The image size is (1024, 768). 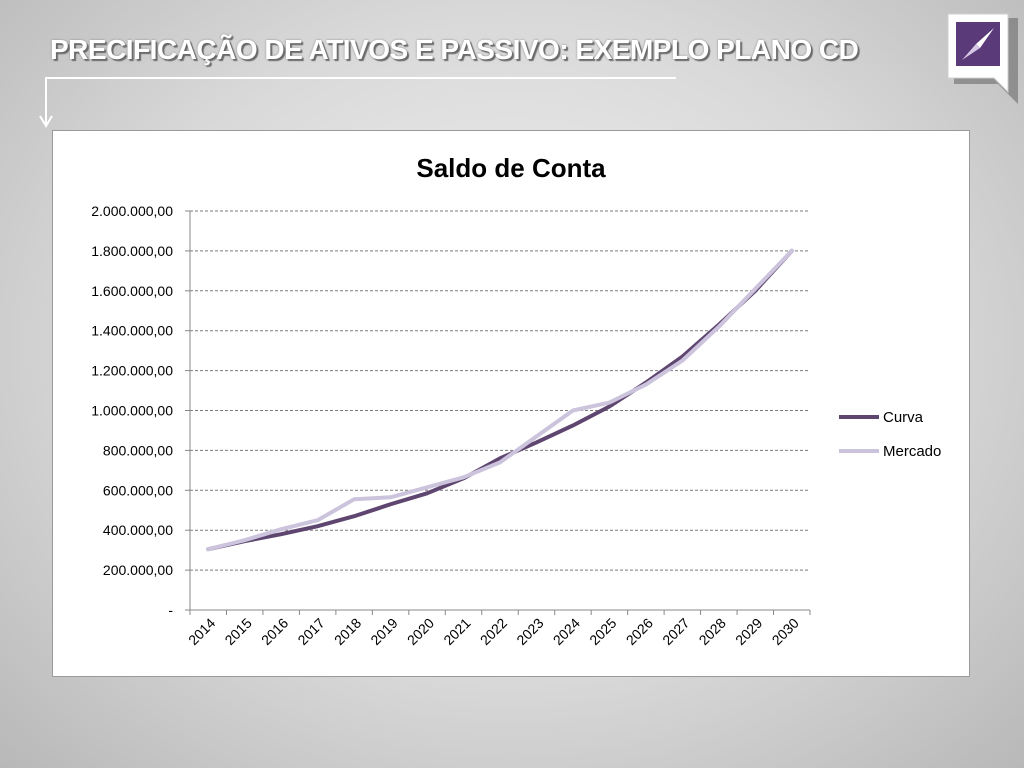 I want to click on x-tick-label: 2023, so click(x=529, y=631).